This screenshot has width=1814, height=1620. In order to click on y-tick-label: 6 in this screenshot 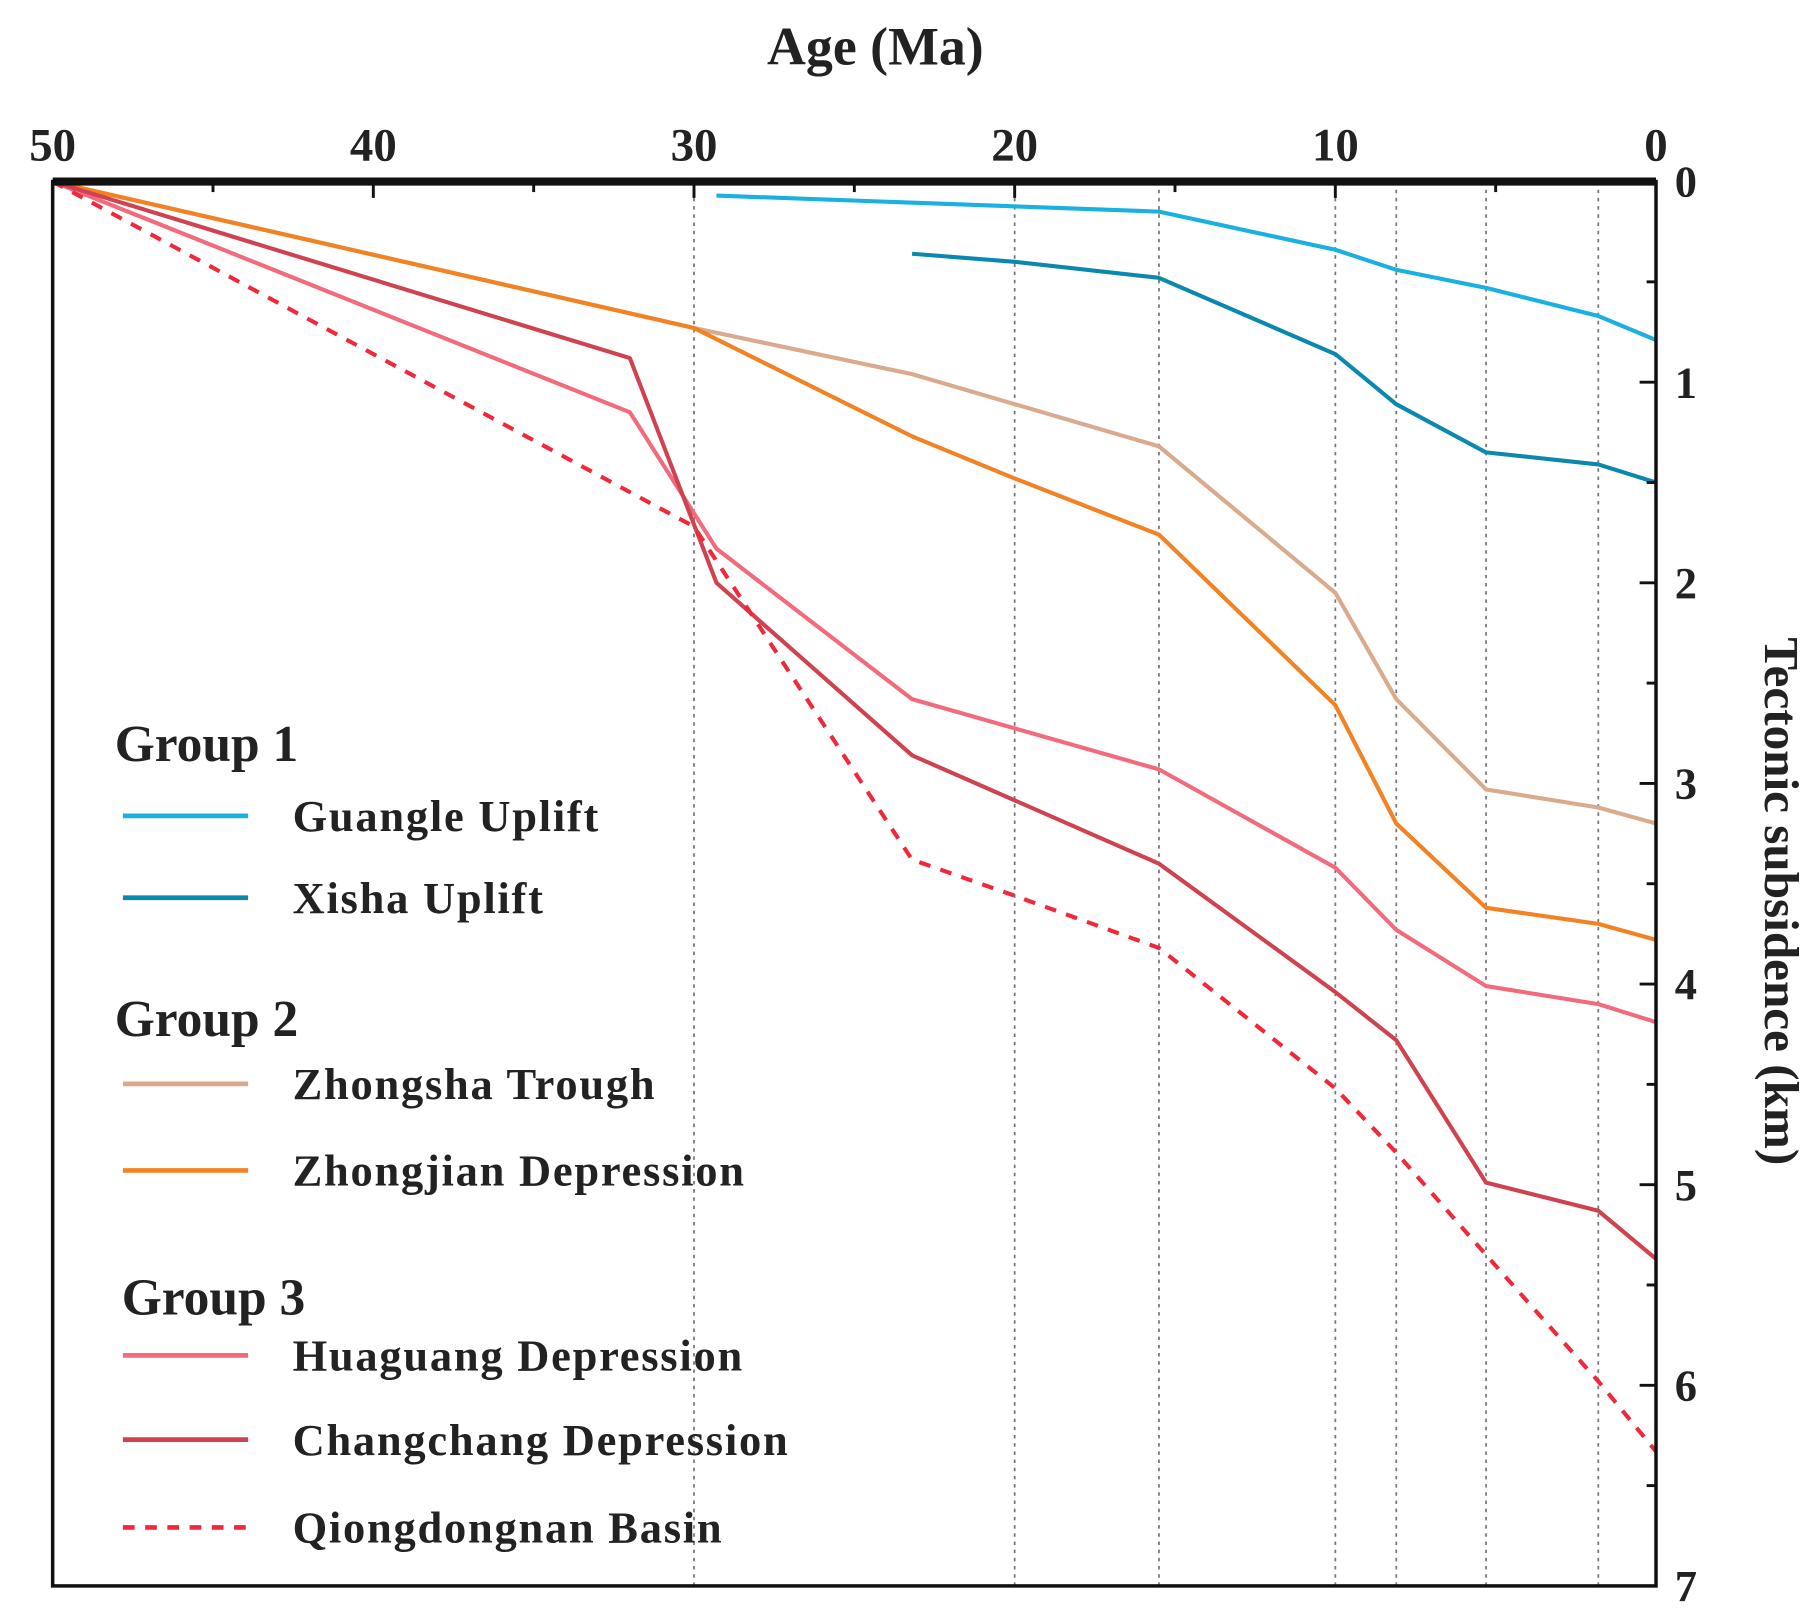, I will do `click(1686, 1386)`.